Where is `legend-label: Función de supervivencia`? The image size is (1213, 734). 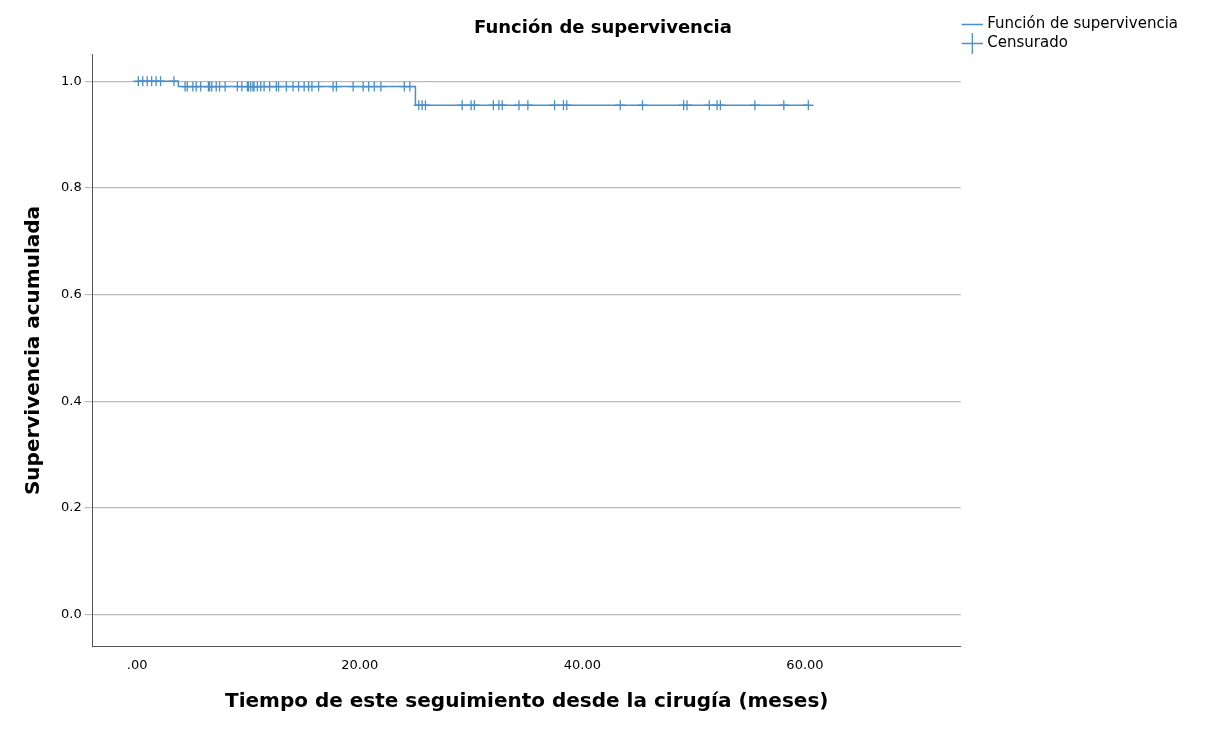 legend-label: Función de supervivencia is located at coordinates (1083, 23).